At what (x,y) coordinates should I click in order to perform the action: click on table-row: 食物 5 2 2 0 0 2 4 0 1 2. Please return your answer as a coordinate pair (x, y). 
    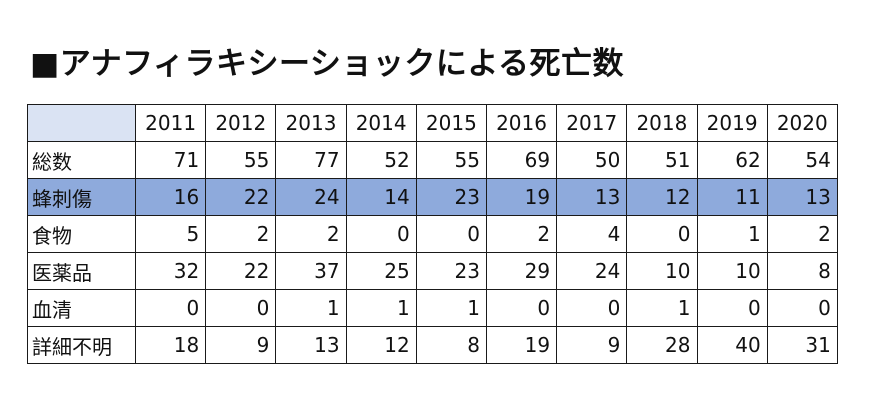
    Looking at the image, I should click on (432, 234).